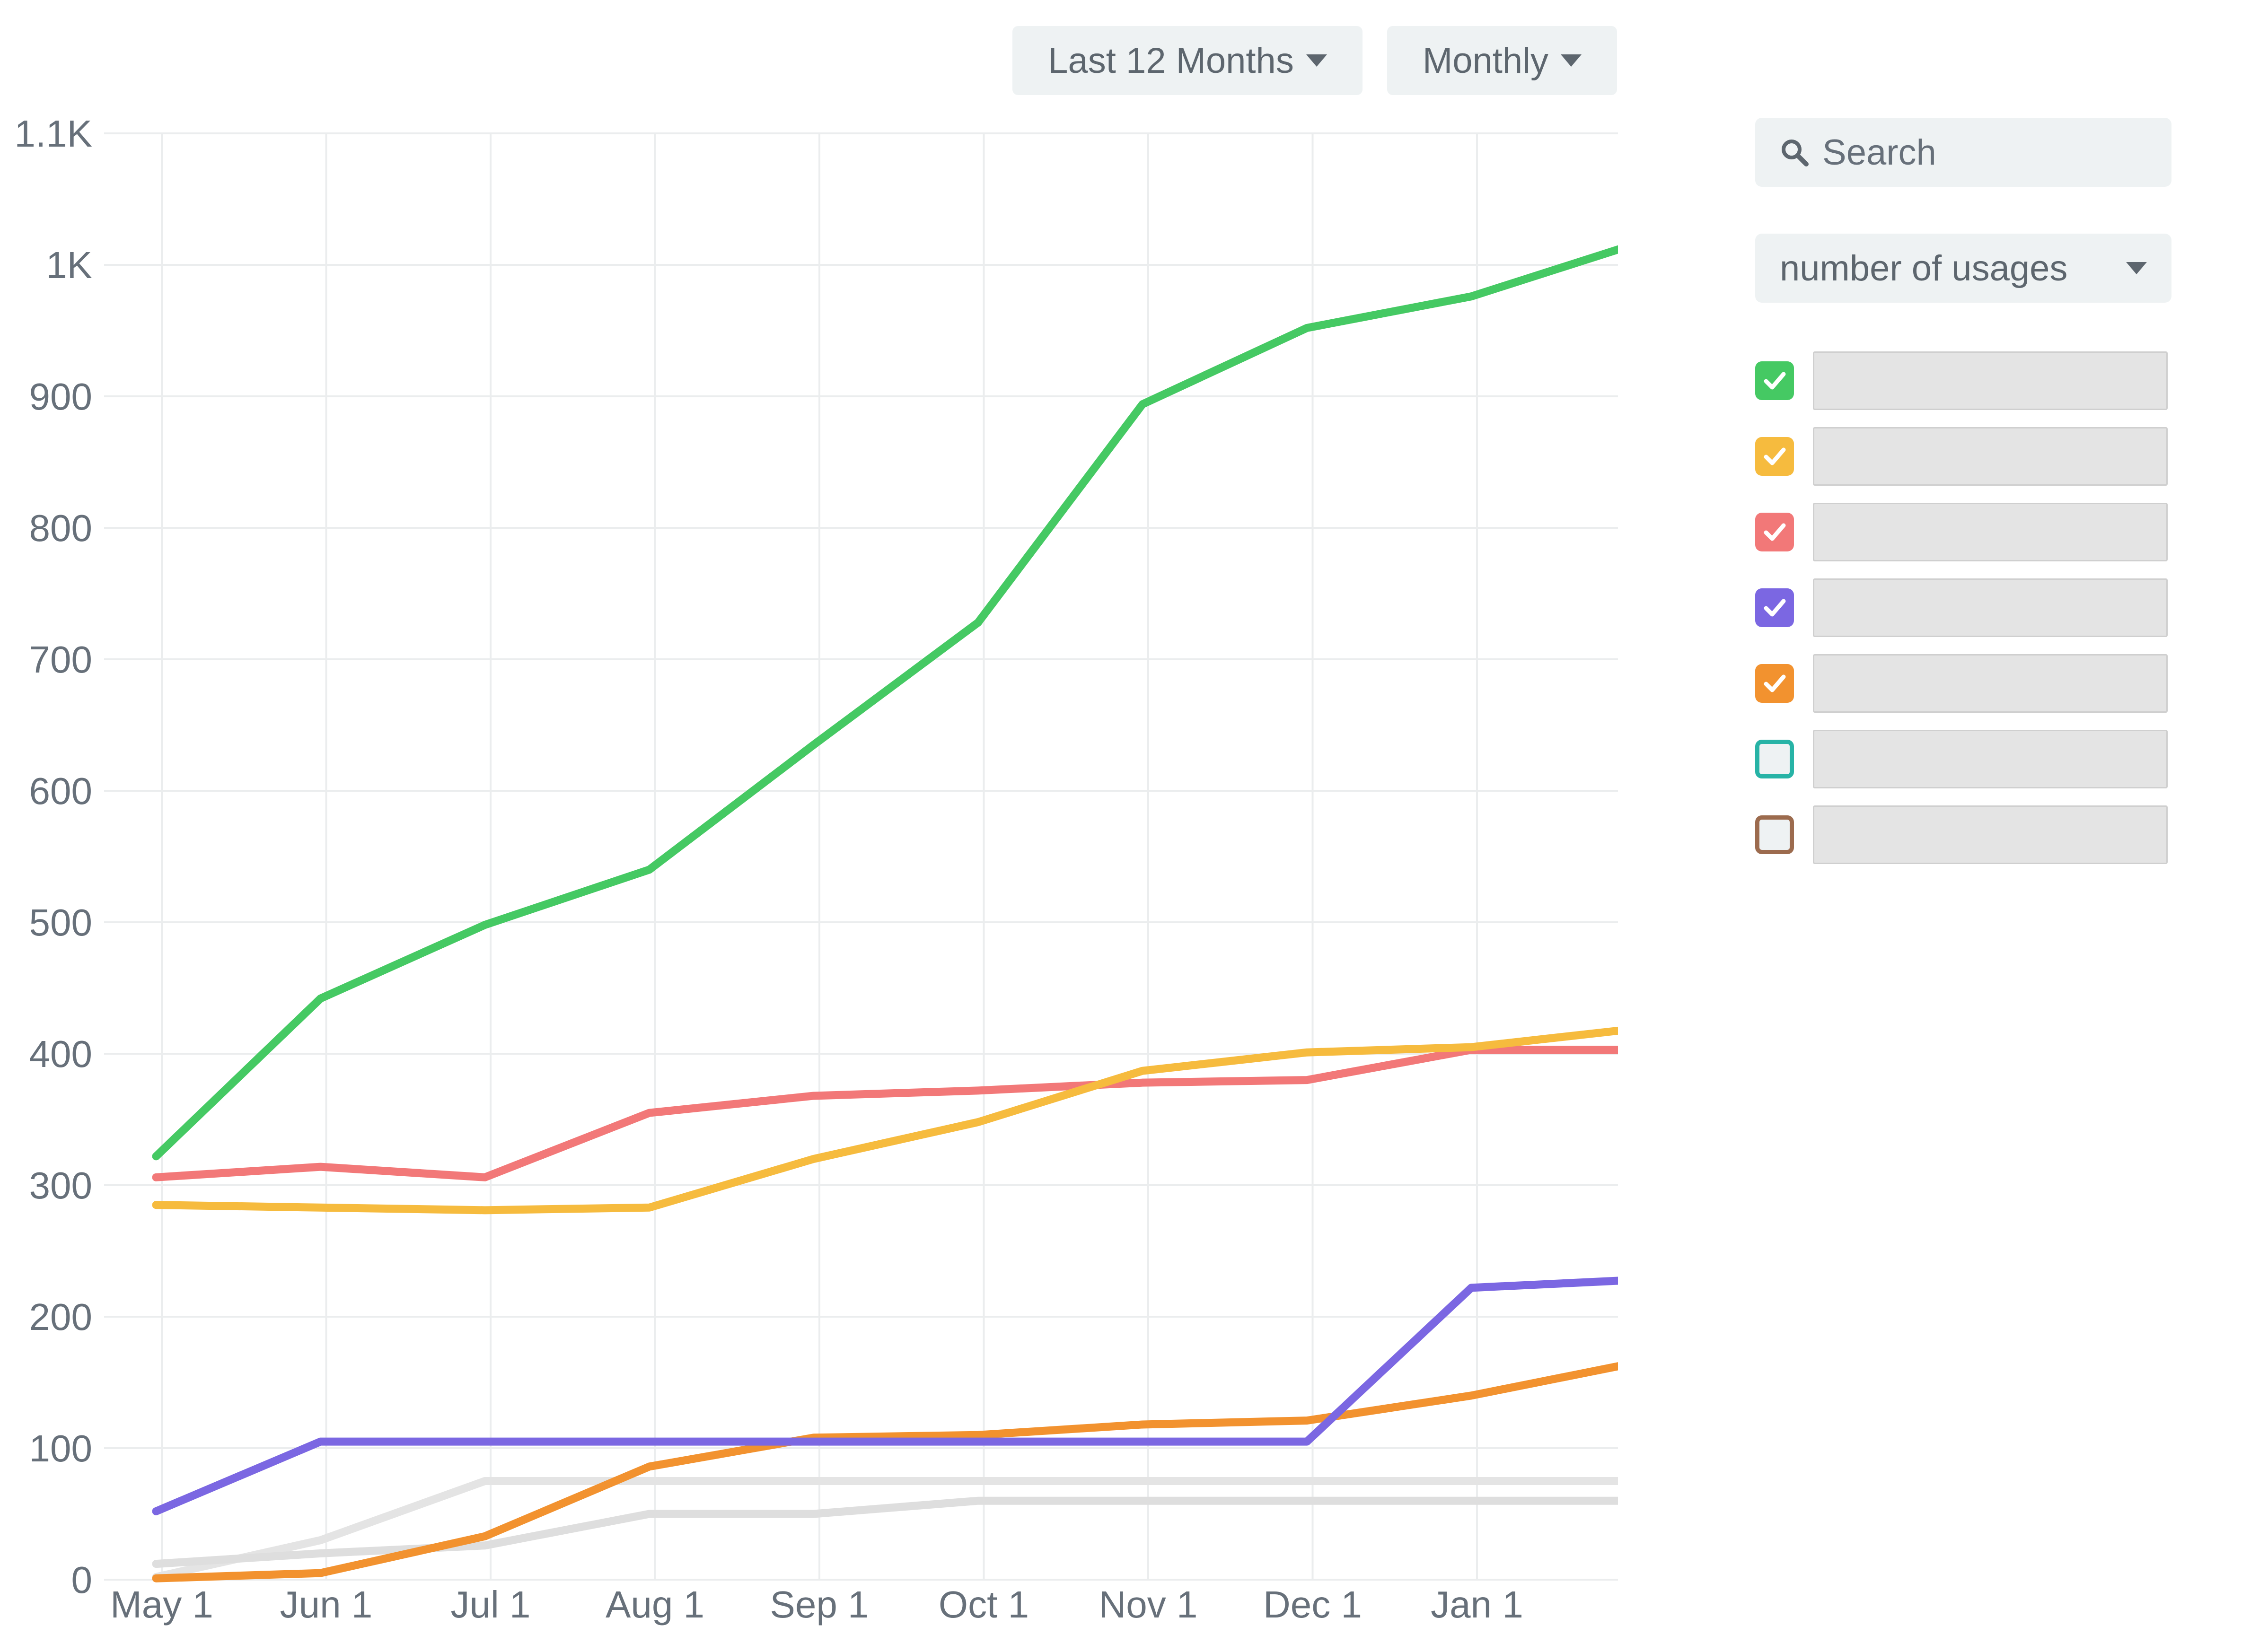  Describe the element at coordinates (60, 791) in the screenshot. I see `y-tick-label: 600` at that location.